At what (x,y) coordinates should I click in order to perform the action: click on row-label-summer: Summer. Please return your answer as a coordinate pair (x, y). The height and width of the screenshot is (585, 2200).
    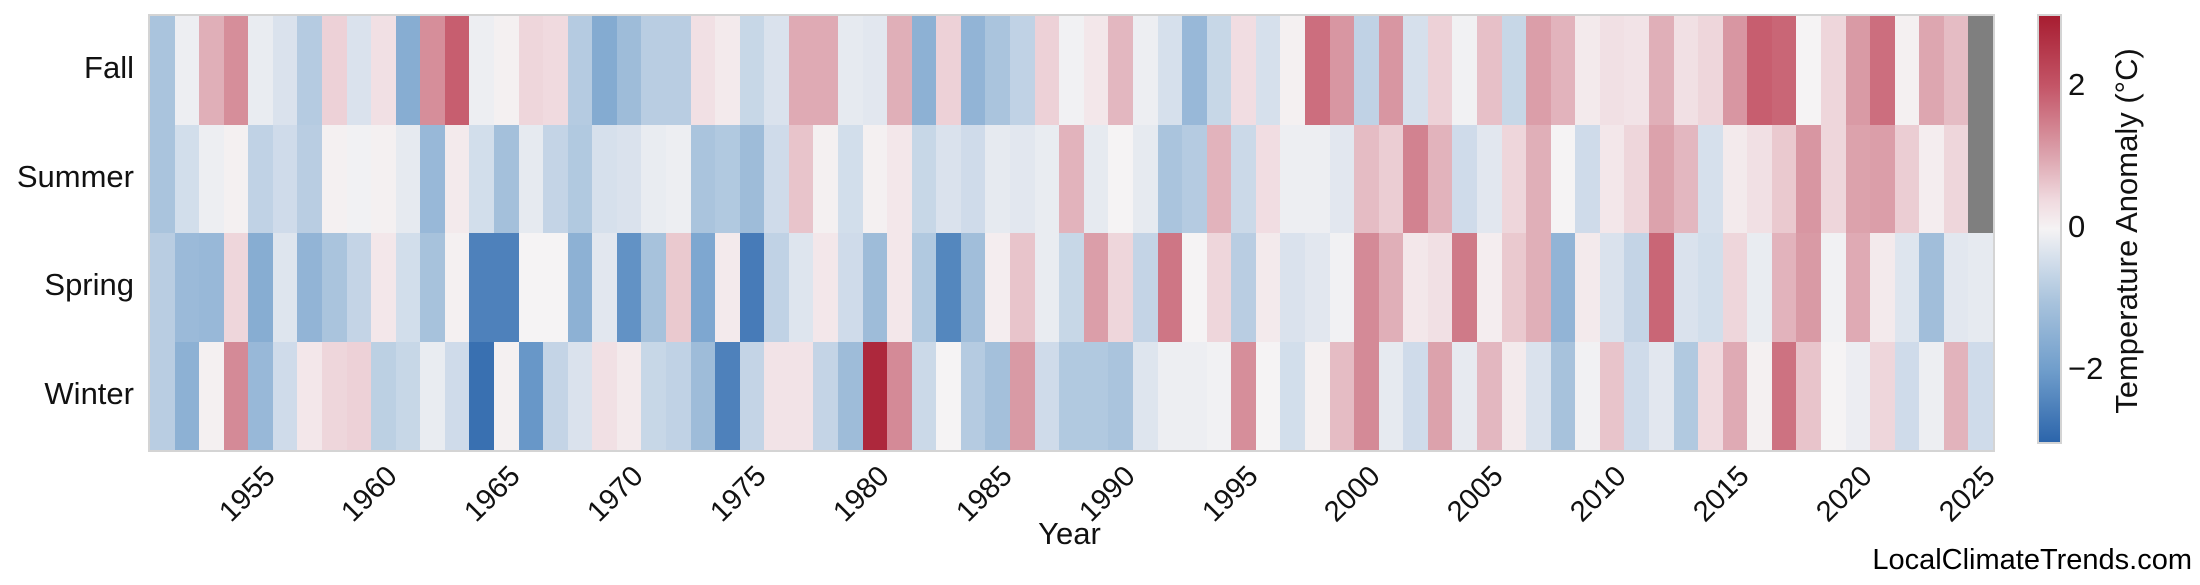
    Looking at the image, I should click on (75, 176).